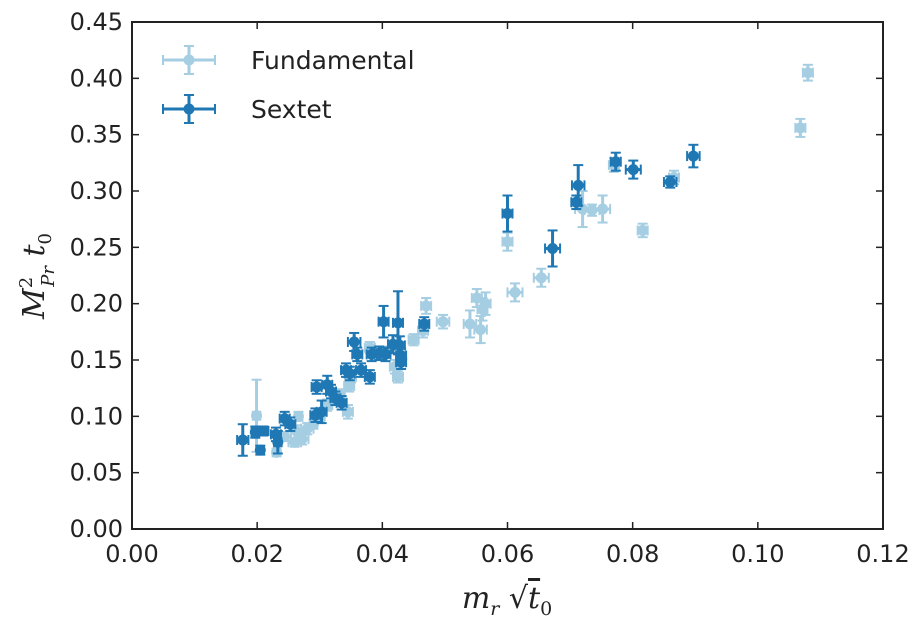 The width and height of the screenshot is (918, 618). What do you see at coordinates (37, 276) in the screenshot?
I see `y-axis-title: M2Pr t0` at bounding box center [37, 276].